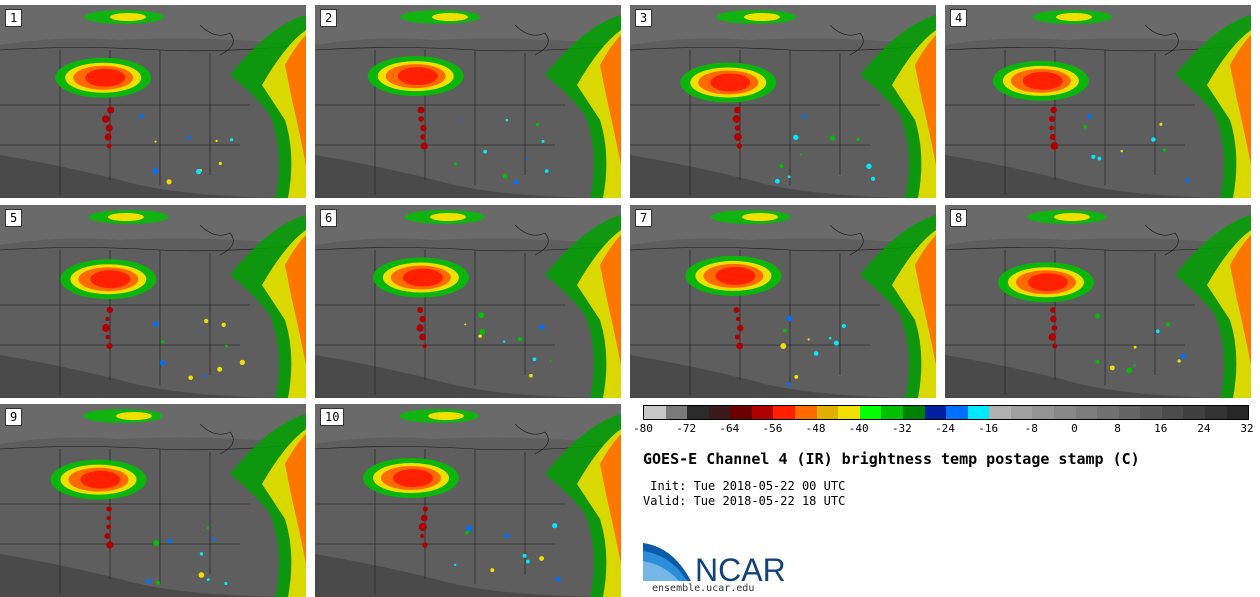  Describe the element at coordinates (744, 486) in the screenshot. I see `init-time: Init: Tue 2018-05-22 00 UTC` at that location.